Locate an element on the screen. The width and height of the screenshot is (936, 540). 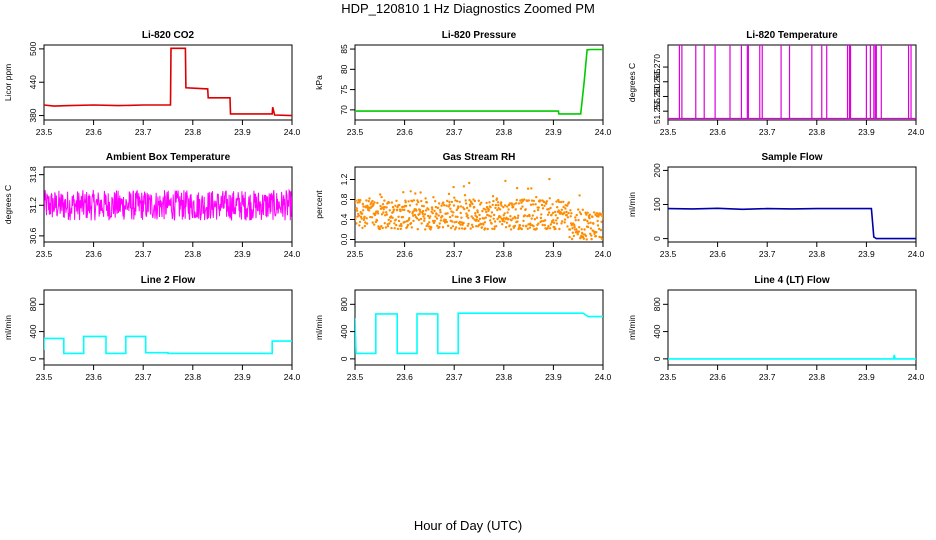
series-ambient is located at coordinates (168, 204).